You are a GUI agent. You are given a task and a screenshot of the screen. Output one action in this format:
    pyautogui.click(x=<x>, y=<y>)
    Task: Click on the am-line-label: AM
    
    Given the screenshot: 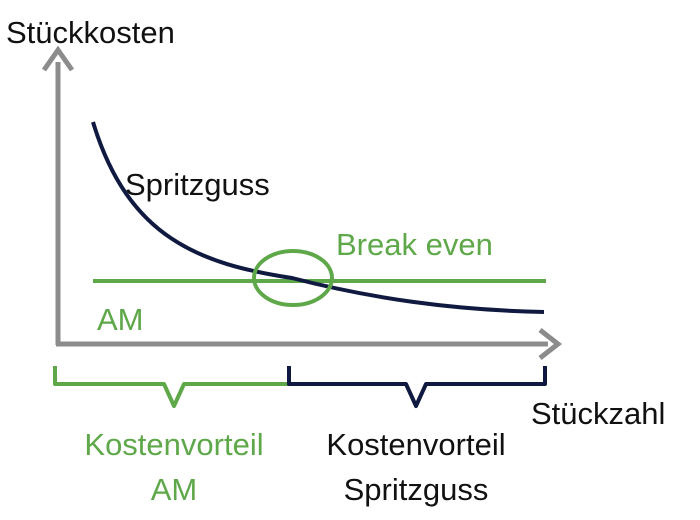 What is the action you would take?
    pyautogui.click(x=120, y=319)
    